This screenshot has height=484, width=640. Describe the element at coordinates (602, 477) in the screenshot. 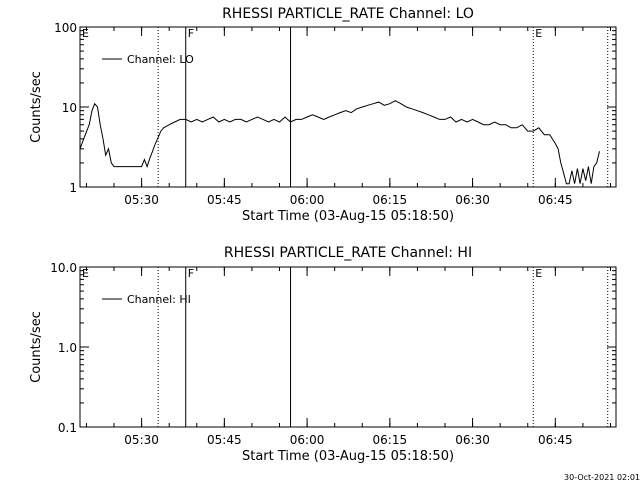

I see `footer-timestamp: 30-Oct-2021 02:01` at that location.